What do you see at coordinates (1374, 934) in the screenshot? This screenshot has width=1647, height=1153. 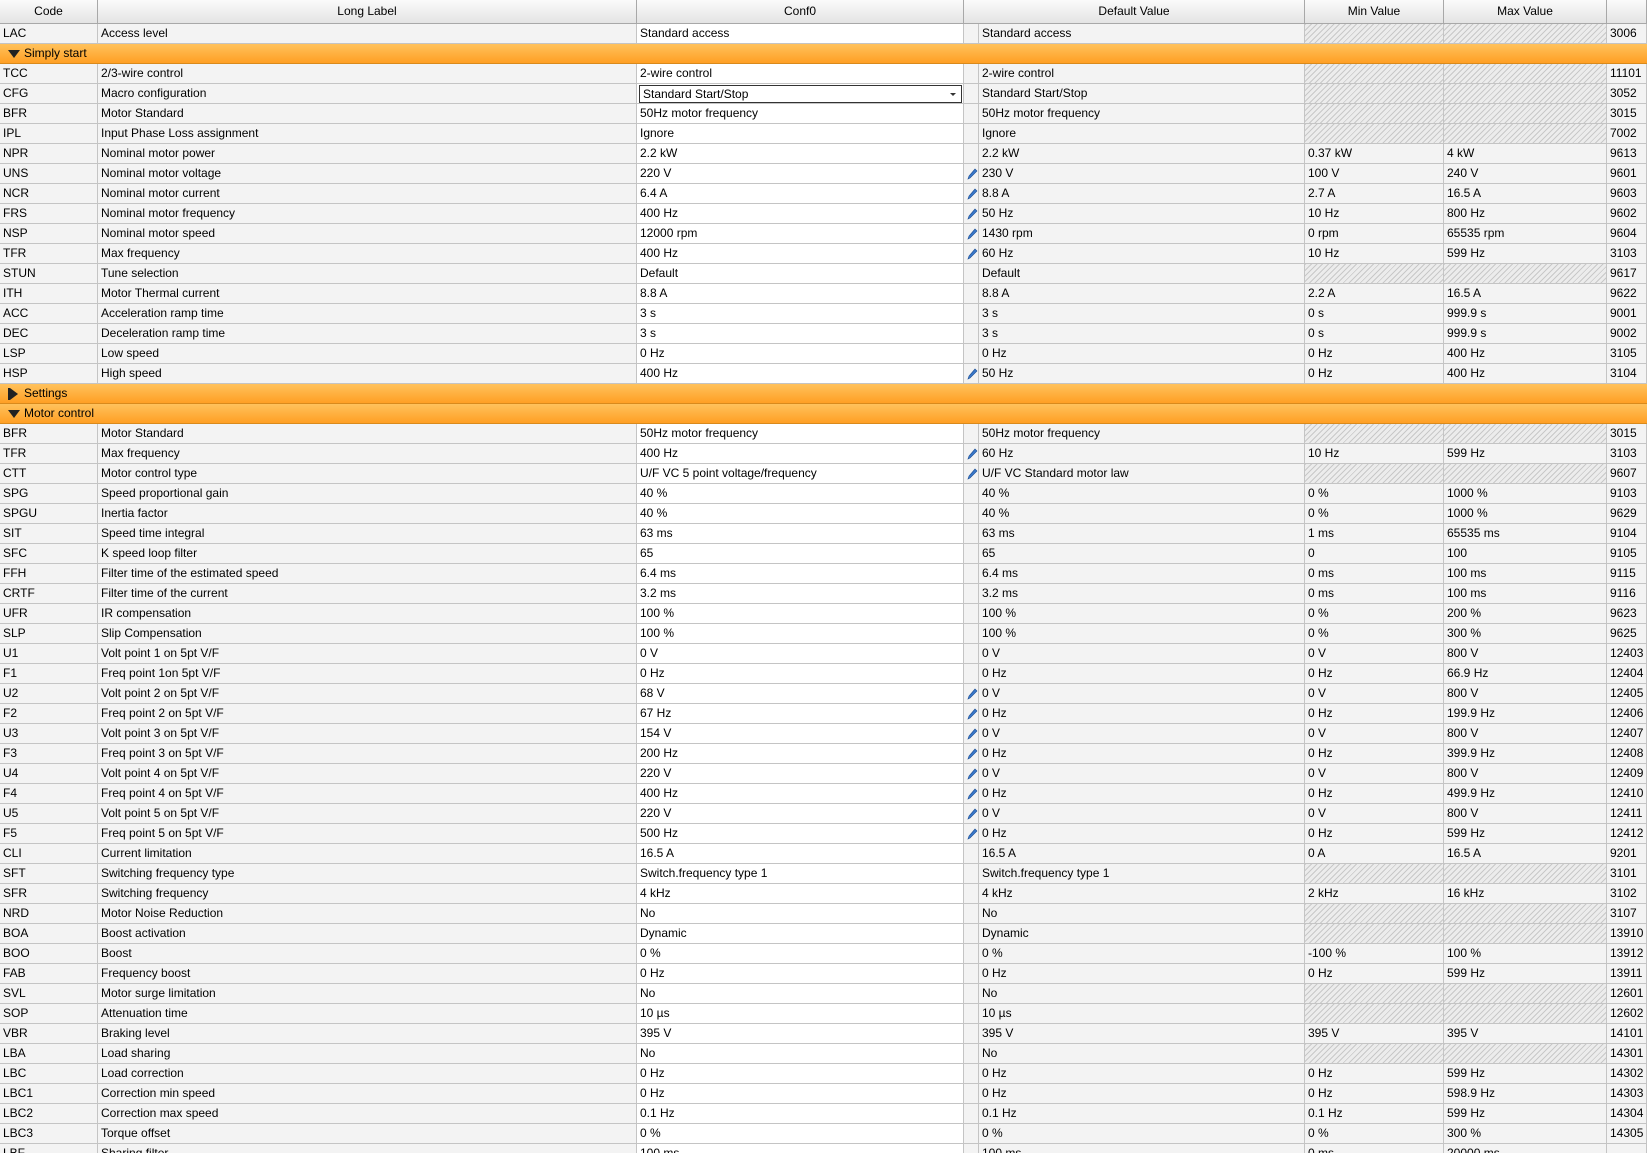 I see `cell-min` at bounding box center [1374, 934].